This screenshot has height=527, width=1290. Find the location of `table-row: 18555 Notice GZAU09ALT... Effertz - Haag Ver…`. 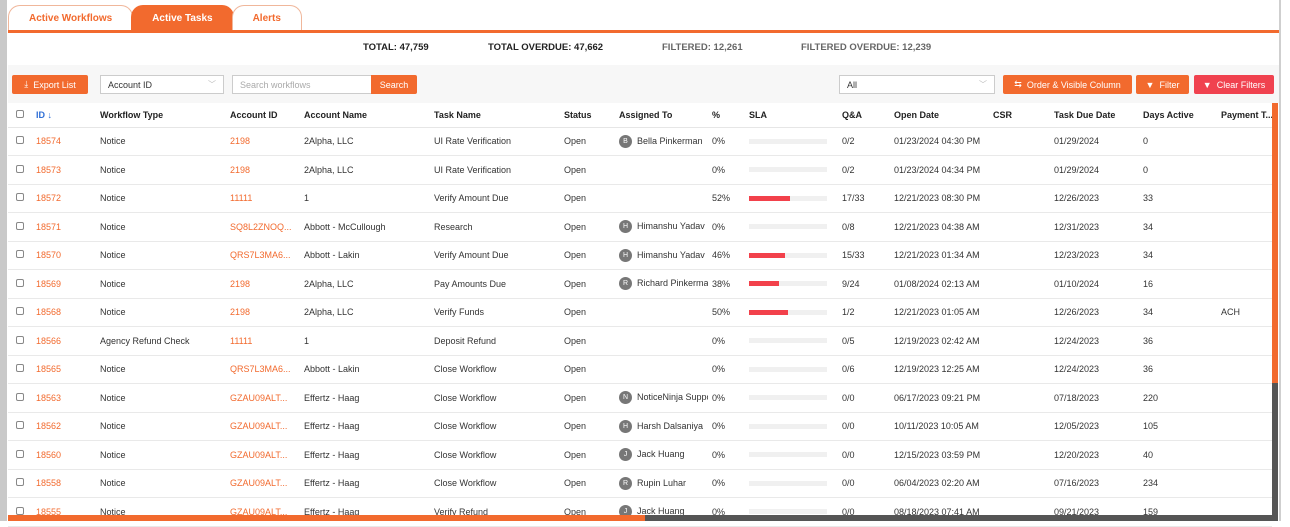

table-row: 18555 Notice GZAU09ALT... Effertz - Haag Ver… is located at coordinates (640, 512).